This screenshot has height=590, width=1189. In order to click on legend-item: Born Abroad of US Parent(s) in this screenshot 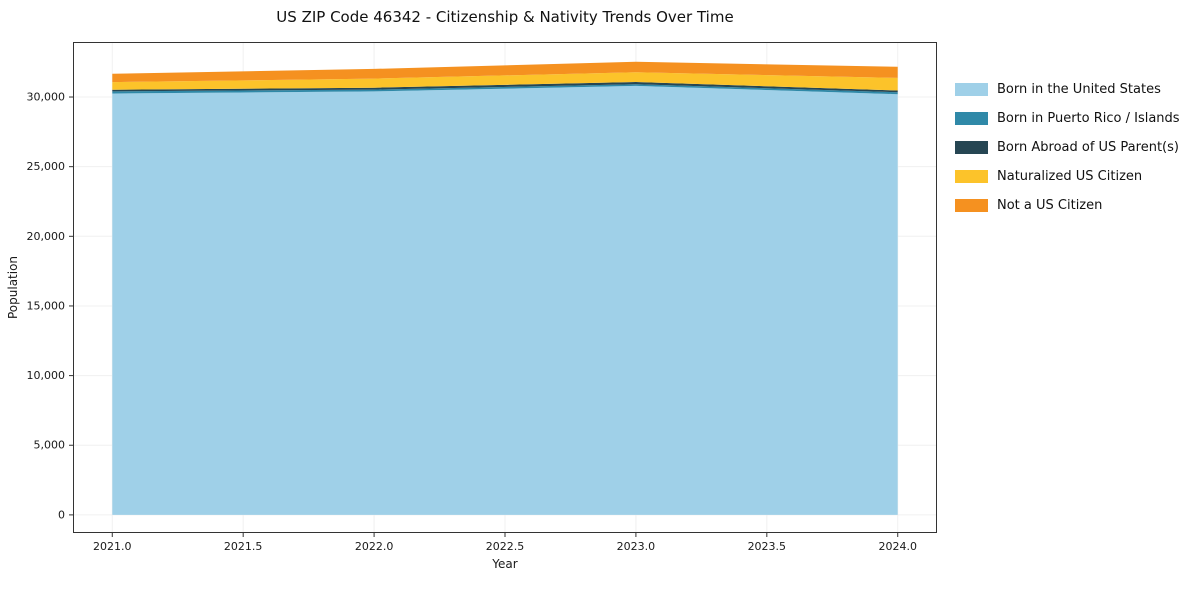, I will do `click(1067, 147)`.